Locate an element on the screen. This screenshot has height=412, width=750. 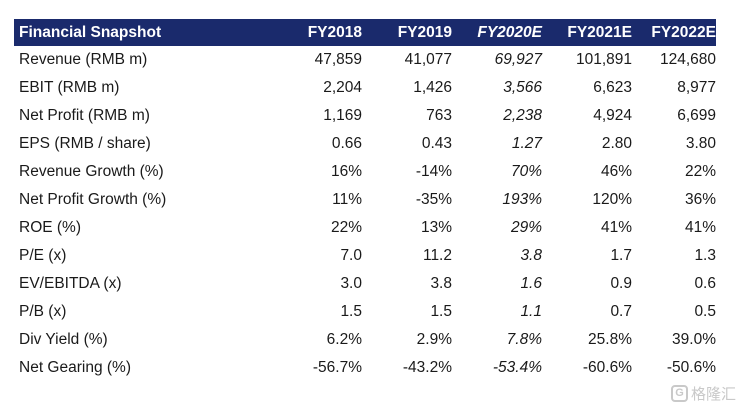
table-cell: 763 is located at coordinates (439, 115).